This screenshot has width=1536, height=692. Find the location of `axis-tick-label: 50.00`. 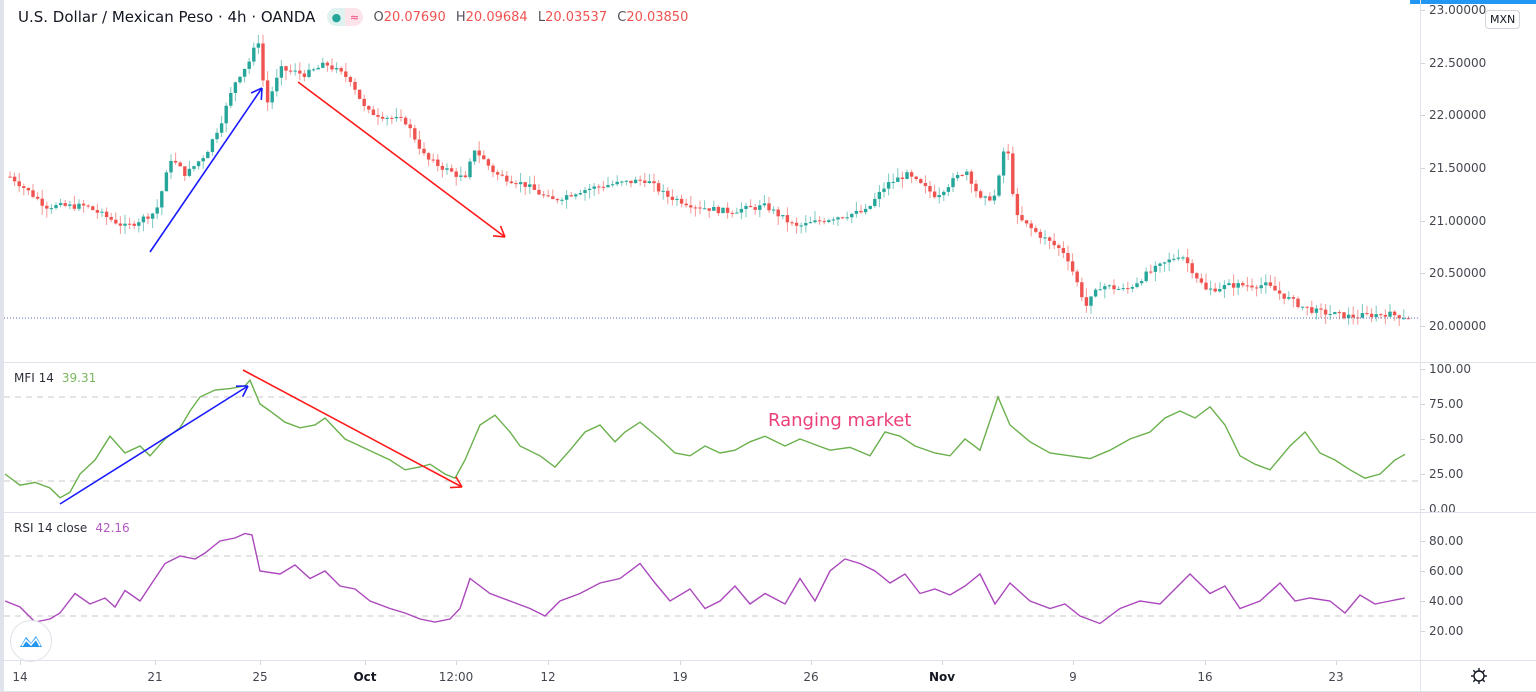

axis-tick-label: 50.00 is located at coordinates (1446, 439).